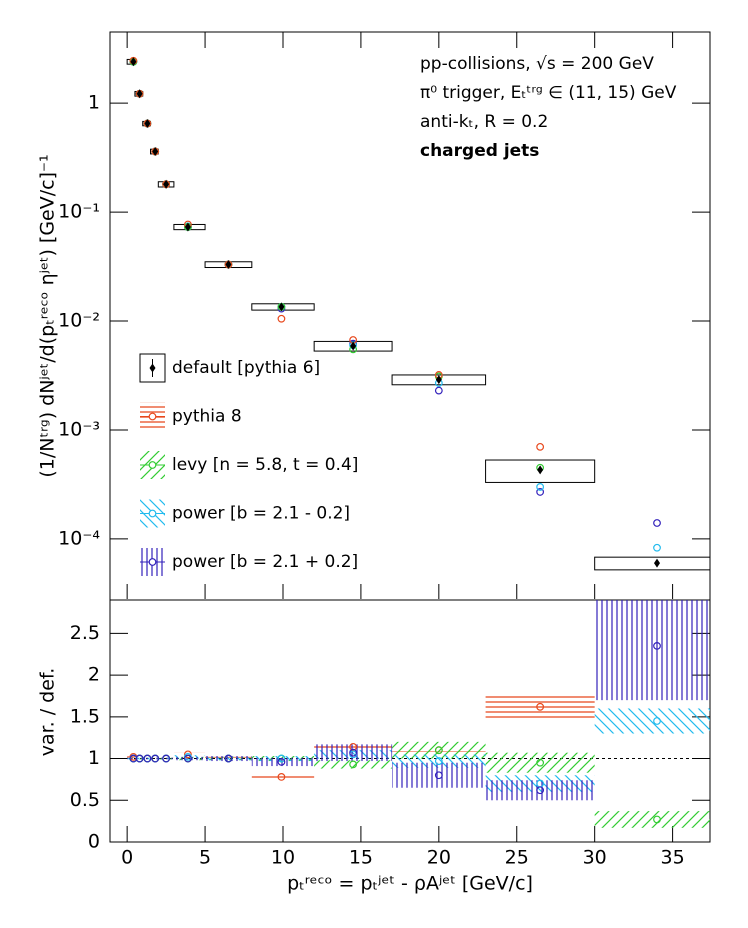 The width and height of the screenshot is (748, 928). I want to click on legend-label: levy [n = 5.8, t = 0.4], so click(265, 465).